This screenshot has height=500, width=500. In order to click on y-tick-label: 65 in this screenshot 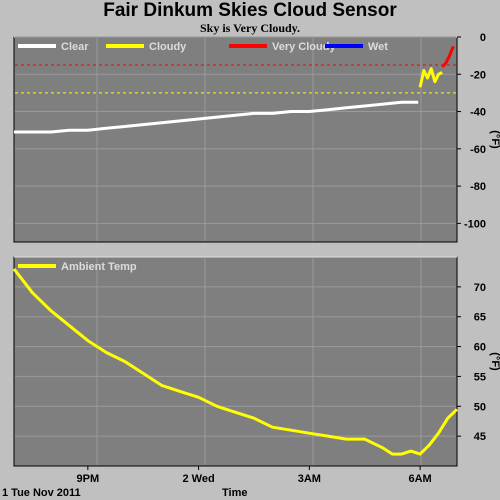, I will do `click(480, 318)`.